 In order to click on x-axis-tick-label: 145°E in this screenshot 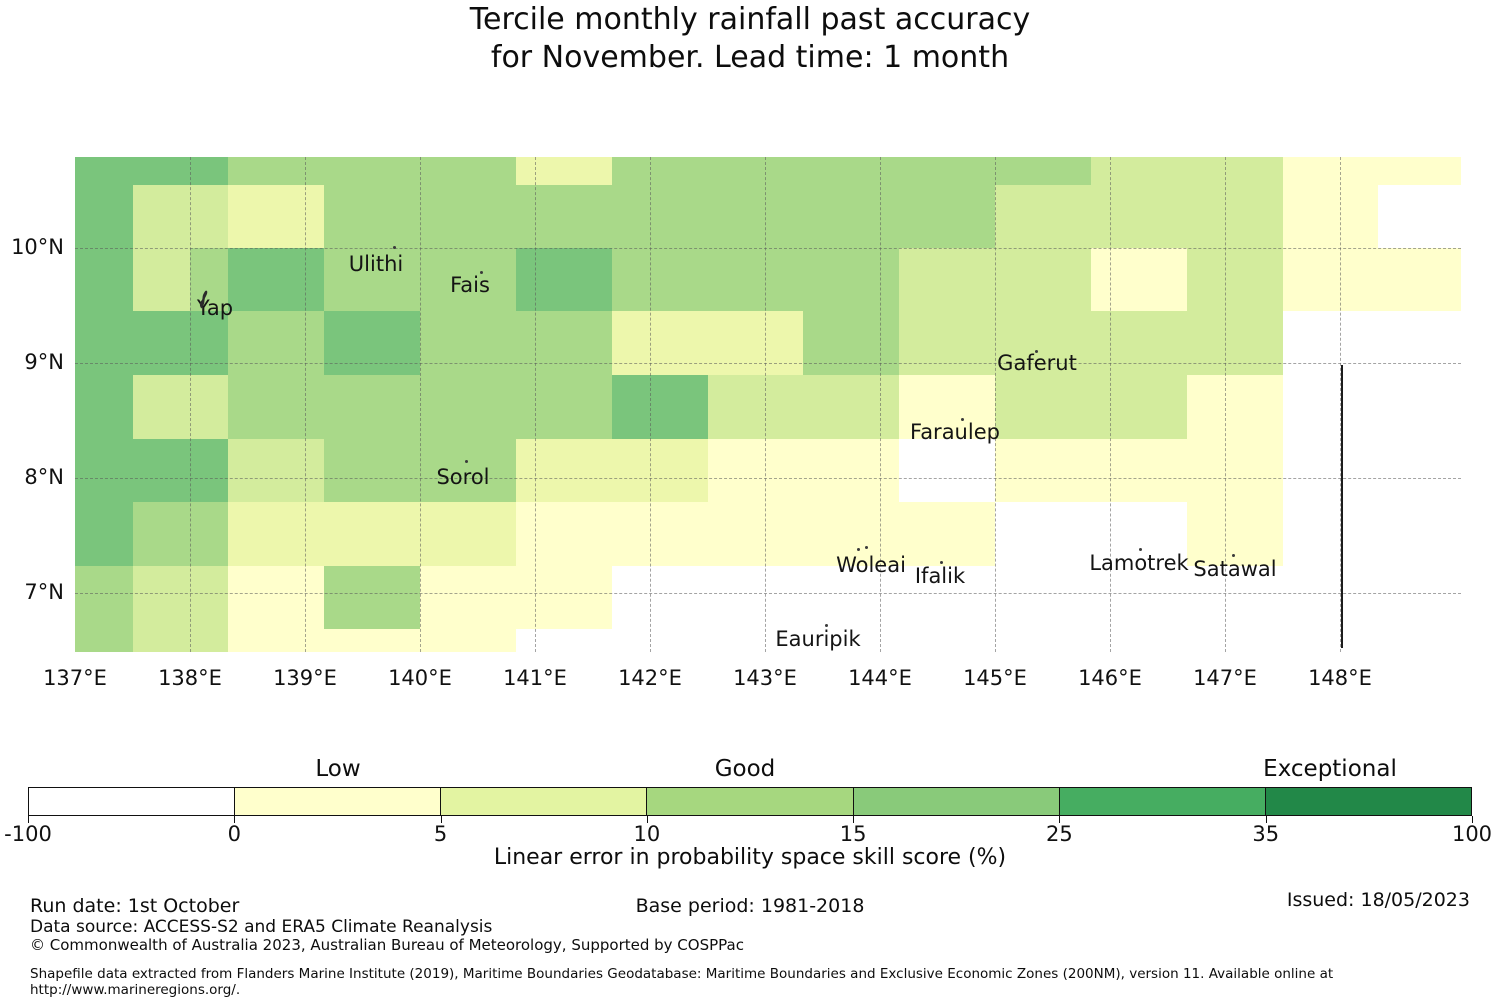, I will do `click(995, 678)`.